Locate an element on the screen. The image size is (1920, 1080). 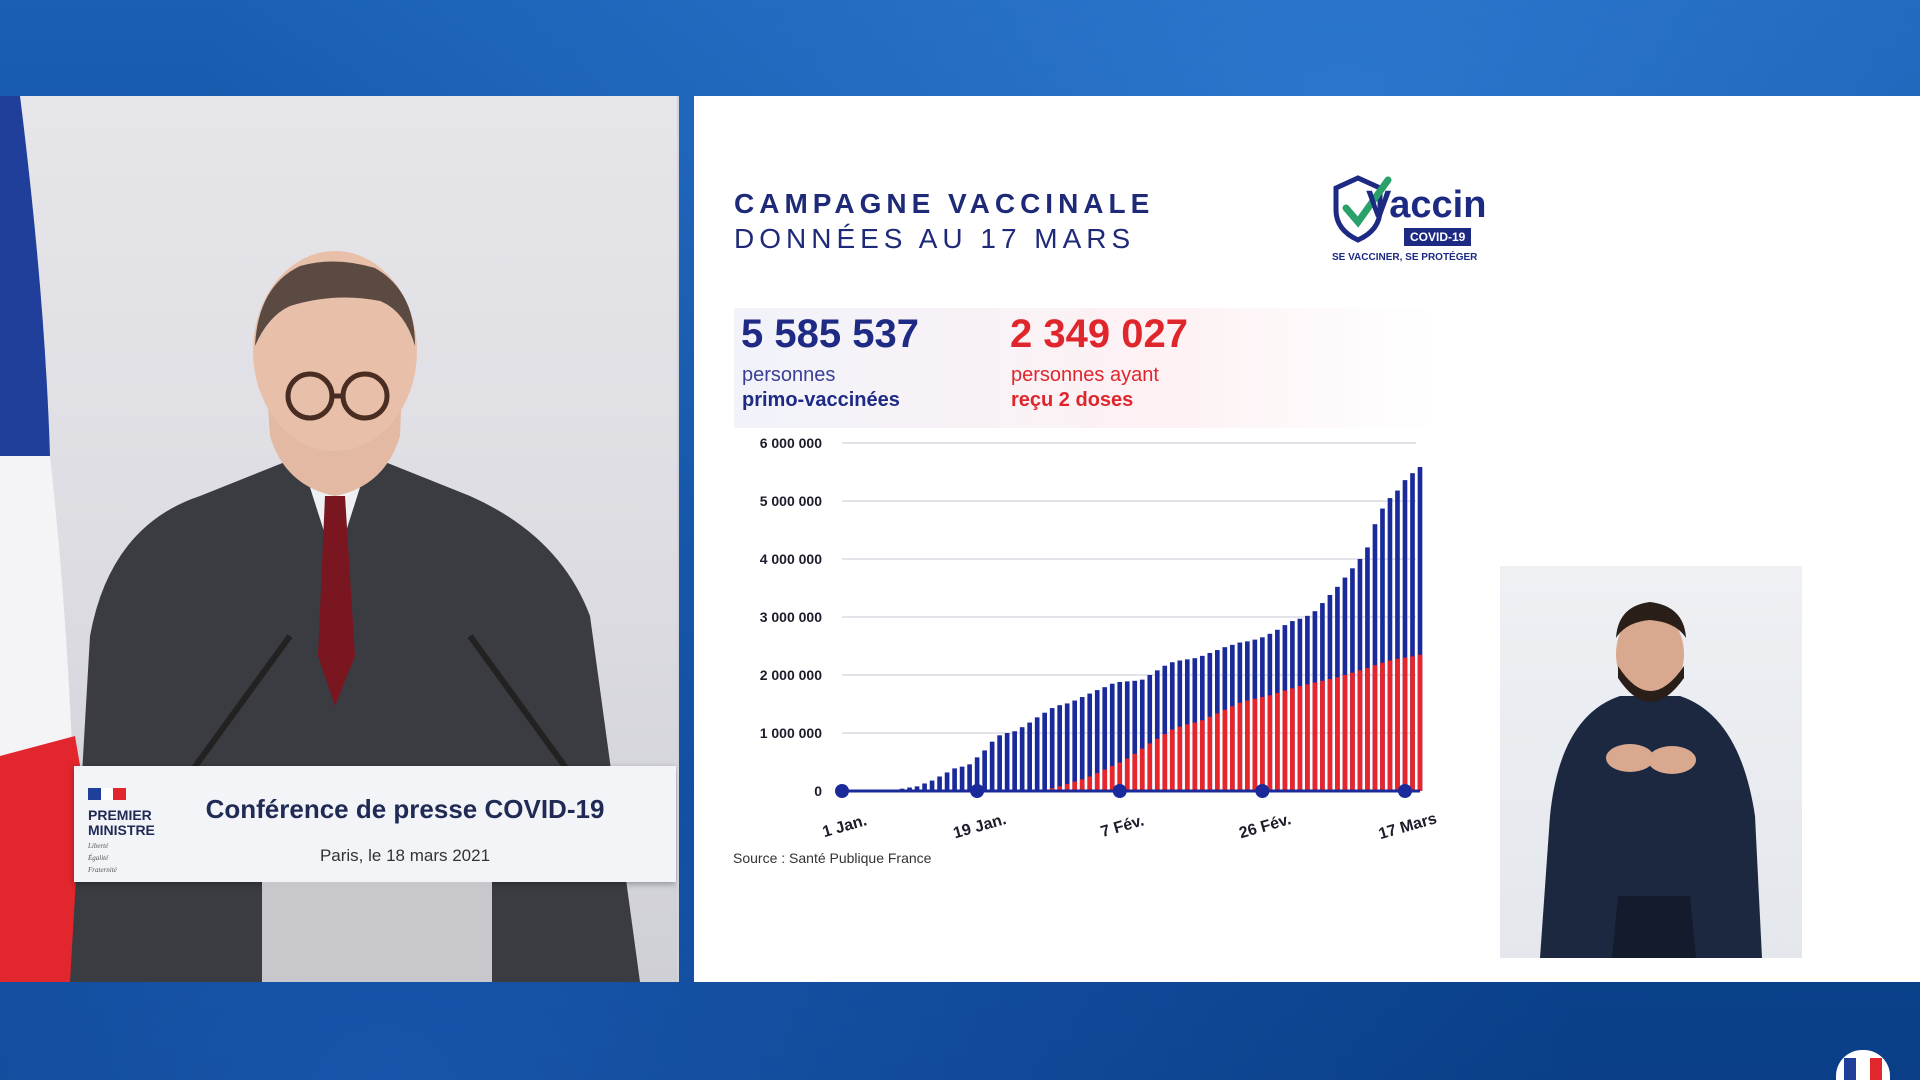
source-note: Source : Santé Publique France is located at coordinates (832, 858).